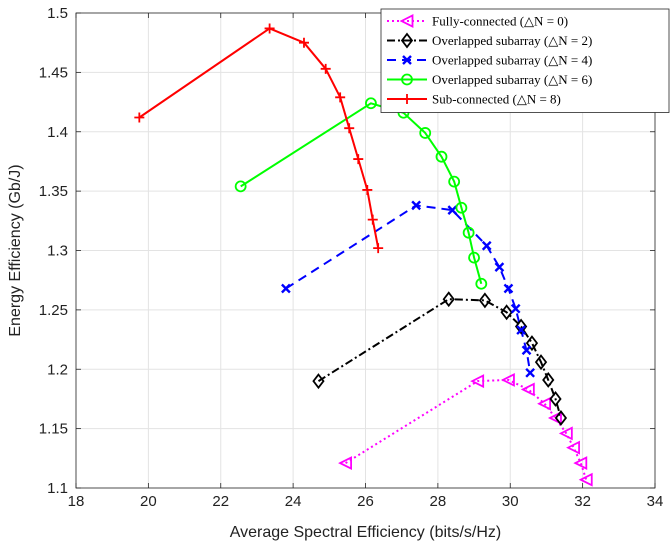 Image resolution: width=671 pixels, height=542 pixels. I want to click on series-1-line, so click(466, 429).